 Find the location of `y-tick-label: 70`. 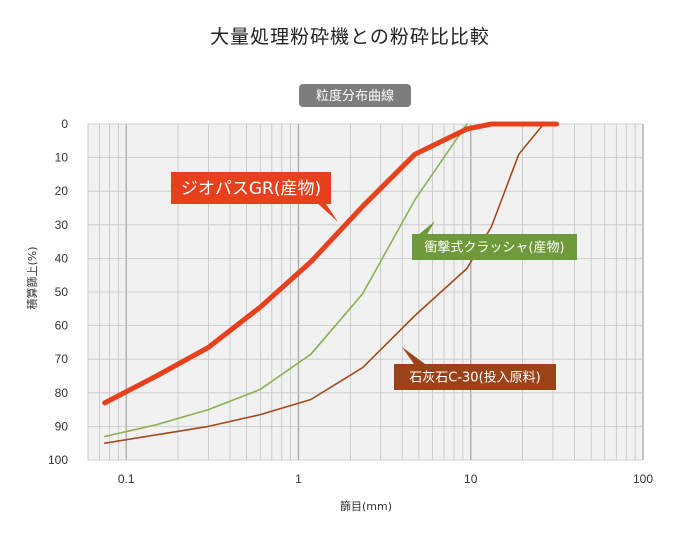

y-tick-label: 70 is located at coordinates (62, 359).